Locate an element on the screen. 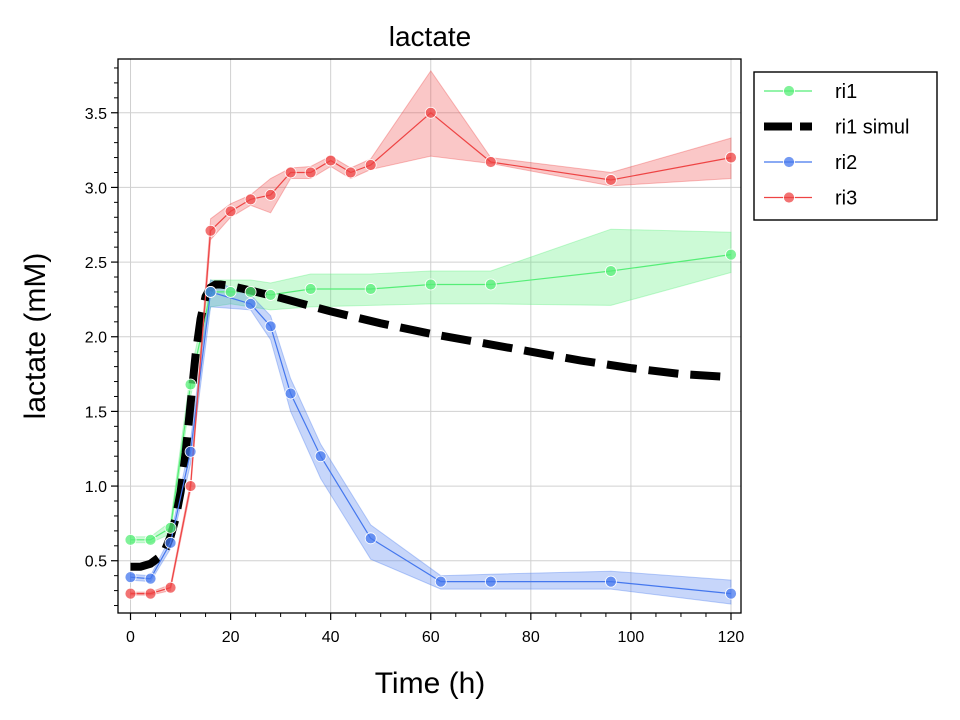 The height and width of the screenshot is (720, 960). x-tick-label: 0 is located at coordinates (130, 637).